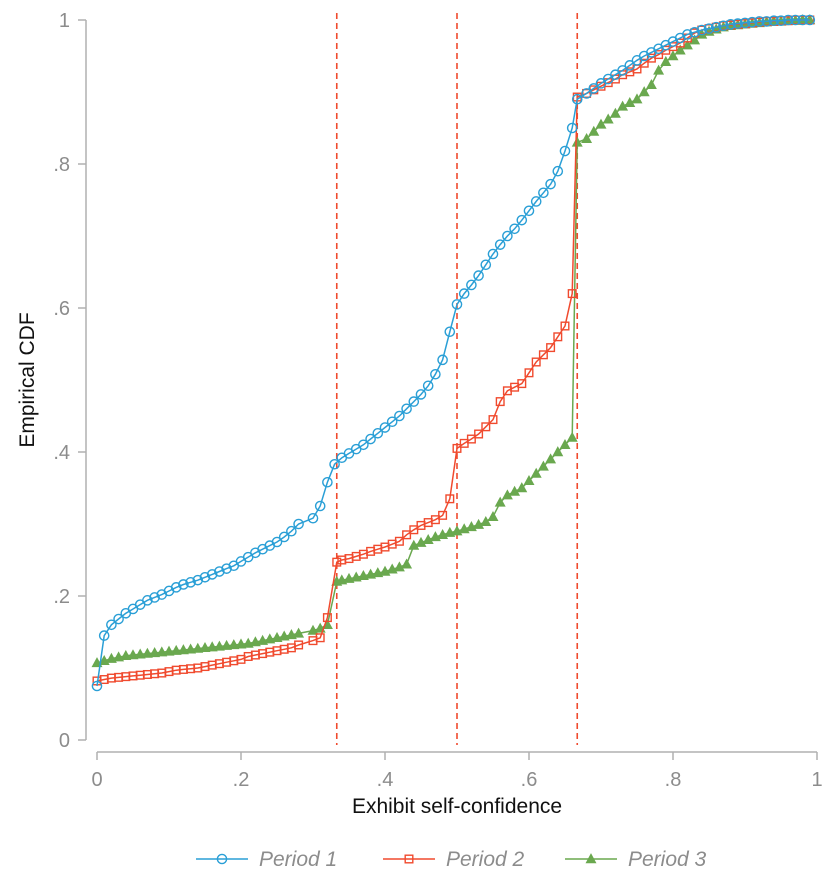  What do you see at coordinates (457, 771) in the screenshot?
I see `x-ticks: 0 .2 .4 .6 .8 1` at bounding box center [457, 771].